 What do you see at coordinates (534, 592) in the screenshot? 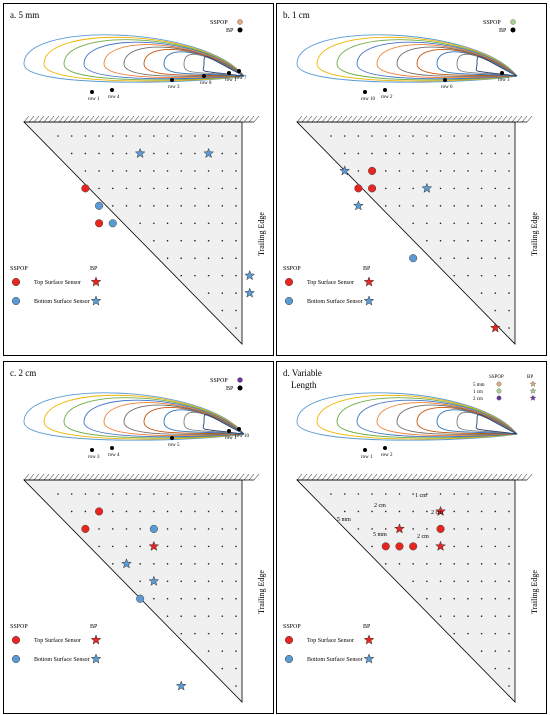
I see `trailing-edge-label: Trailing Edge` at bounding box center [534, 592].